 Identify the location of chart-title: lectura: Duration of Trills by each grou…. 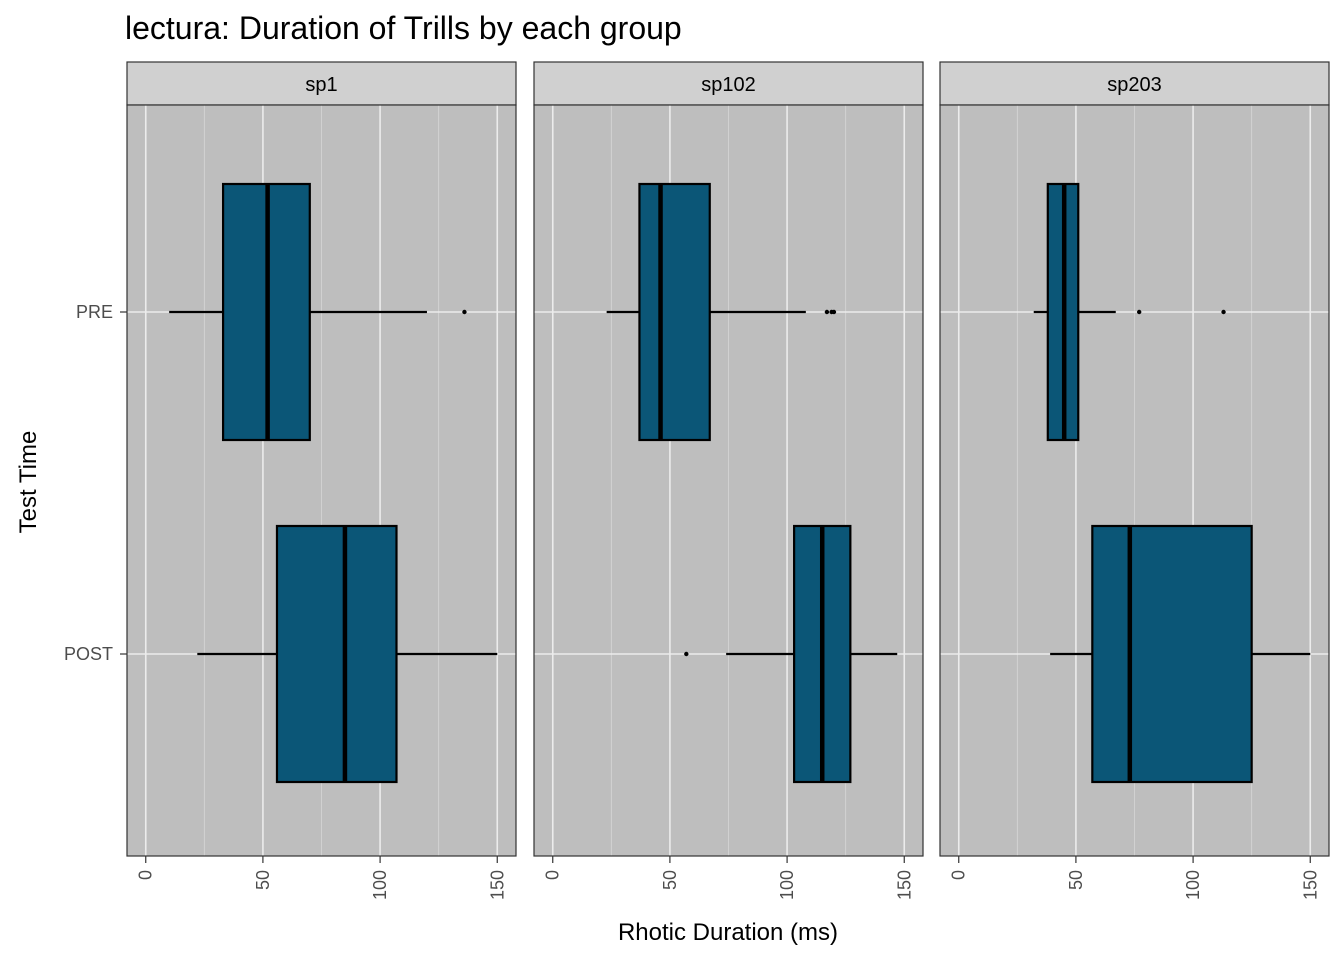
(403, 28).